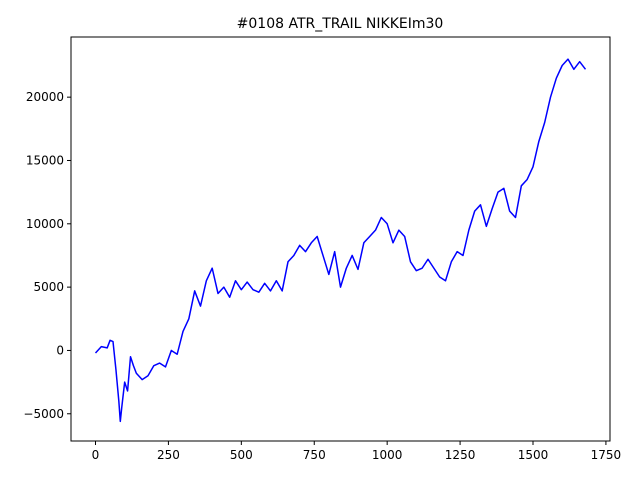 This screenshot has width=640, height=484. Describe the element at coordinates (60, 350) in the screenshot. I see `y-tick-label: 0` at that location.